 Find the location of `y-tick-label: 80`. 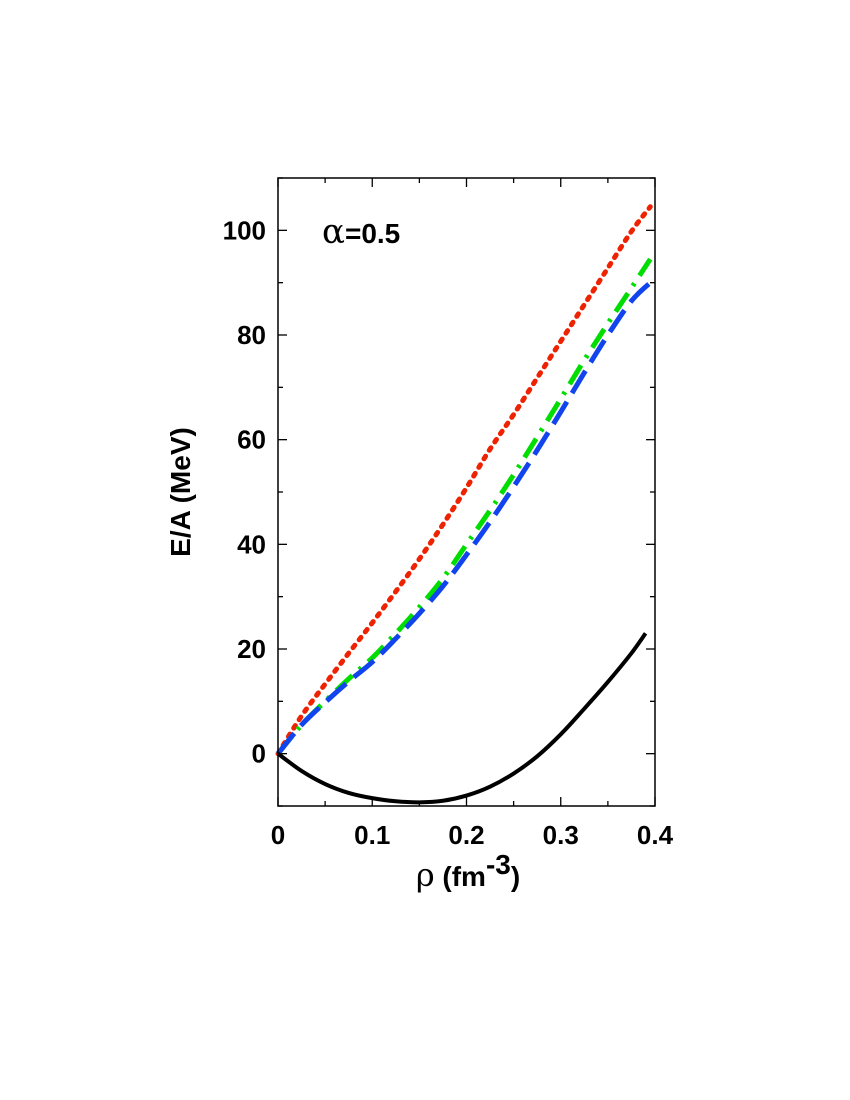

y-tick-label: 80 is located at coordinates (251, 335).